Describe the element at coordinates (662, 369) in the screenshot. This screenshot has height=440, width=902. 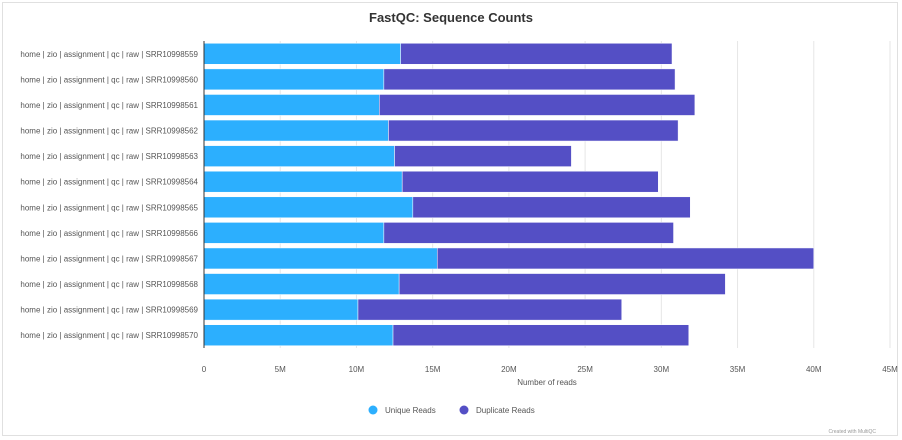
I see `x-tick-label: 30M` at that location.